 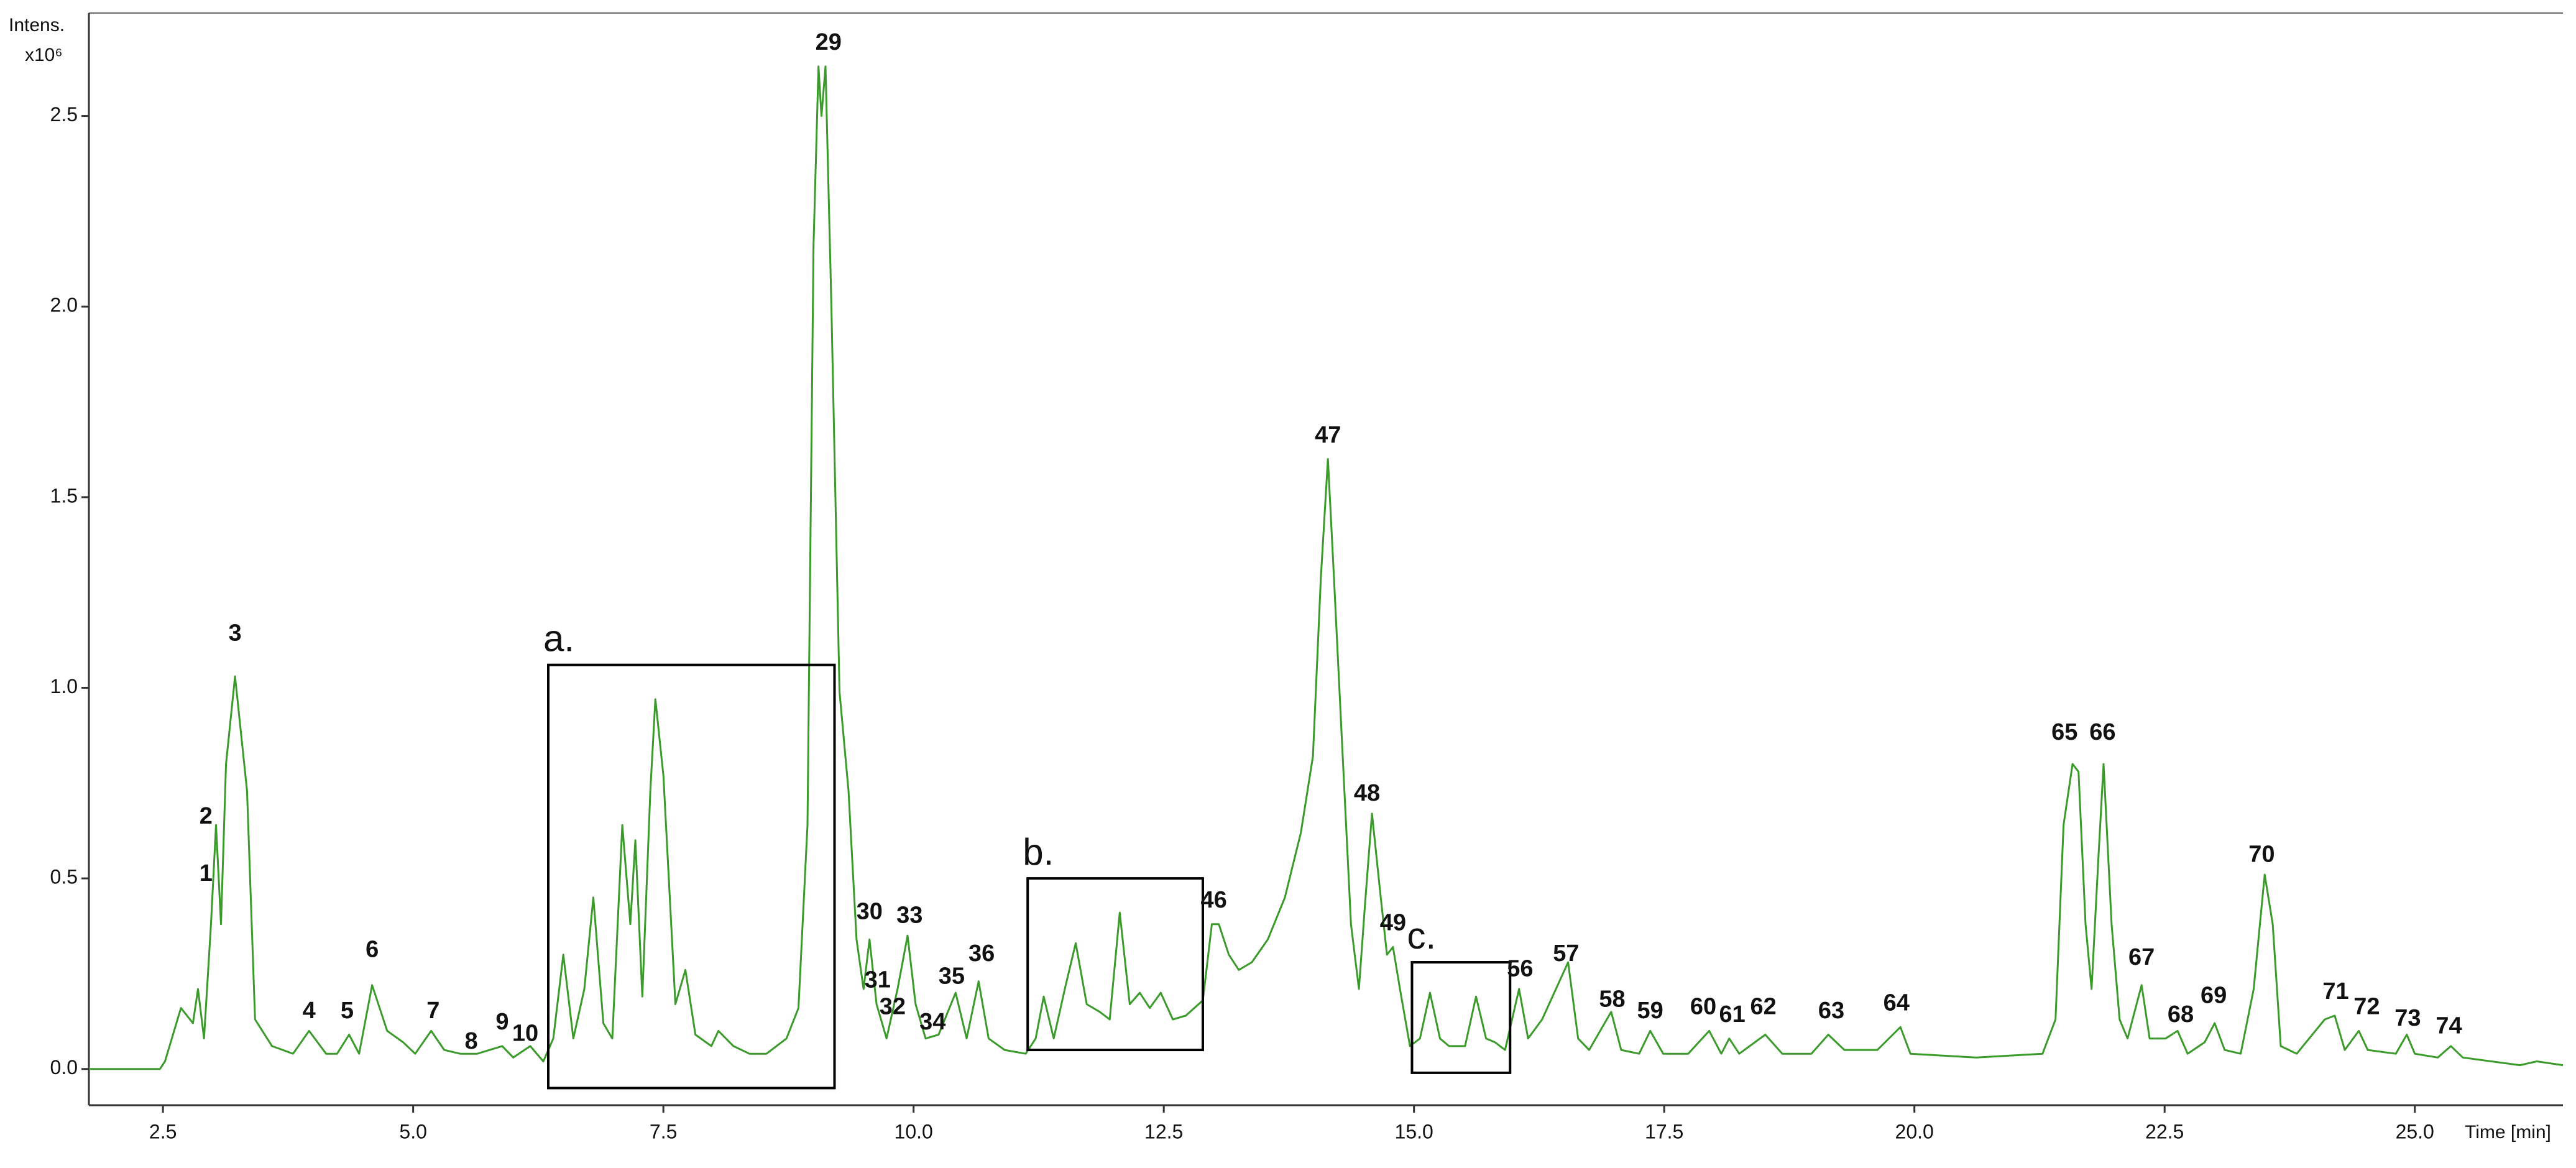 I want to click on peak-label: 33, so click(x=909, y=915).